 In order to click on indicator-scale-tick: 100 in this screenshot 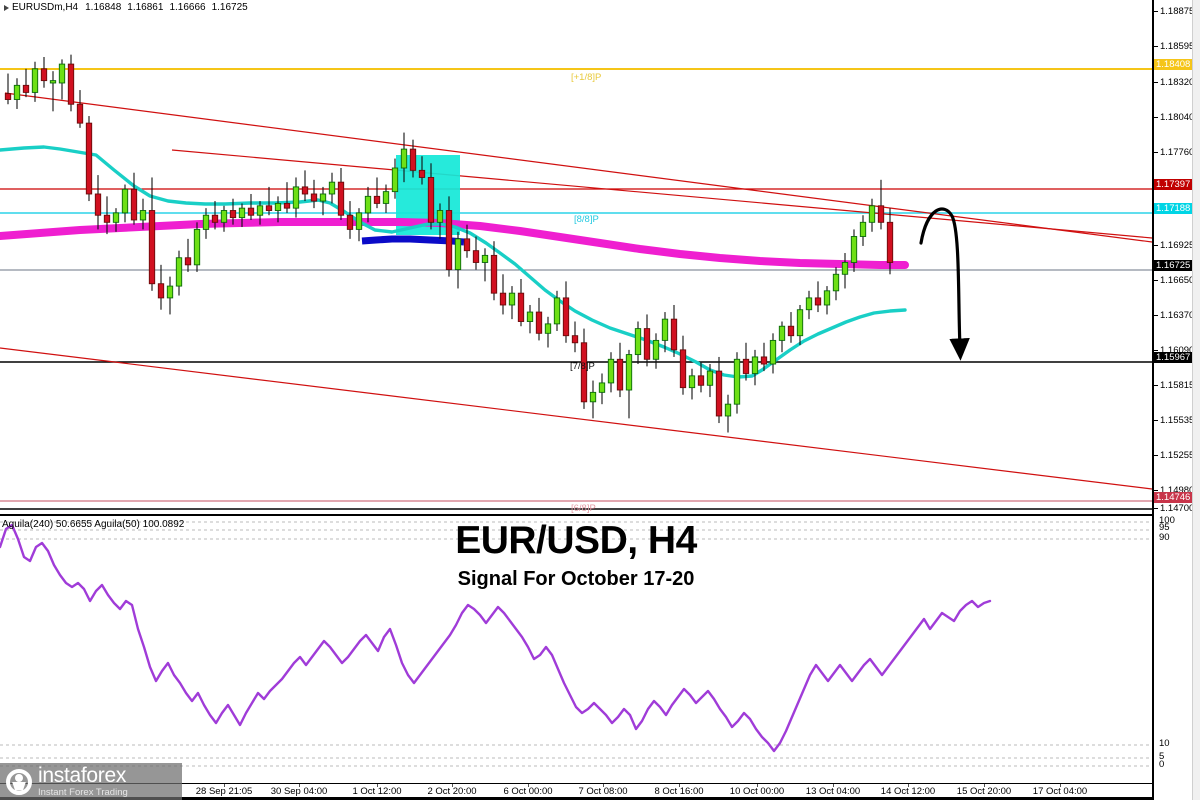, I will do `click(1167, 520)`.